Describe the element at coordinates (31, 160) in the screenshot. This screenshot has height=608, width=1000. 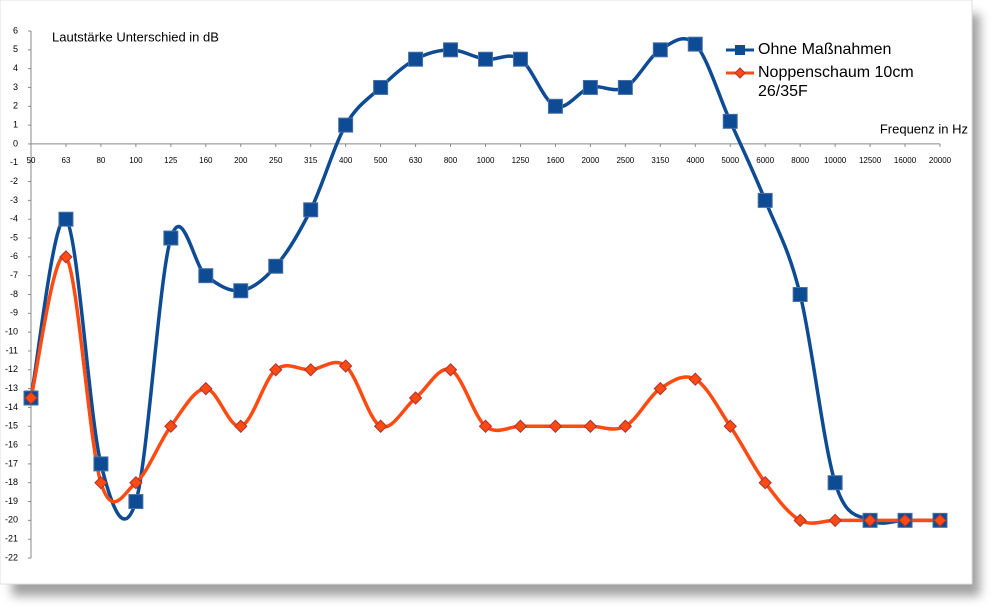
I see `x-tick-label: 50` at that location.